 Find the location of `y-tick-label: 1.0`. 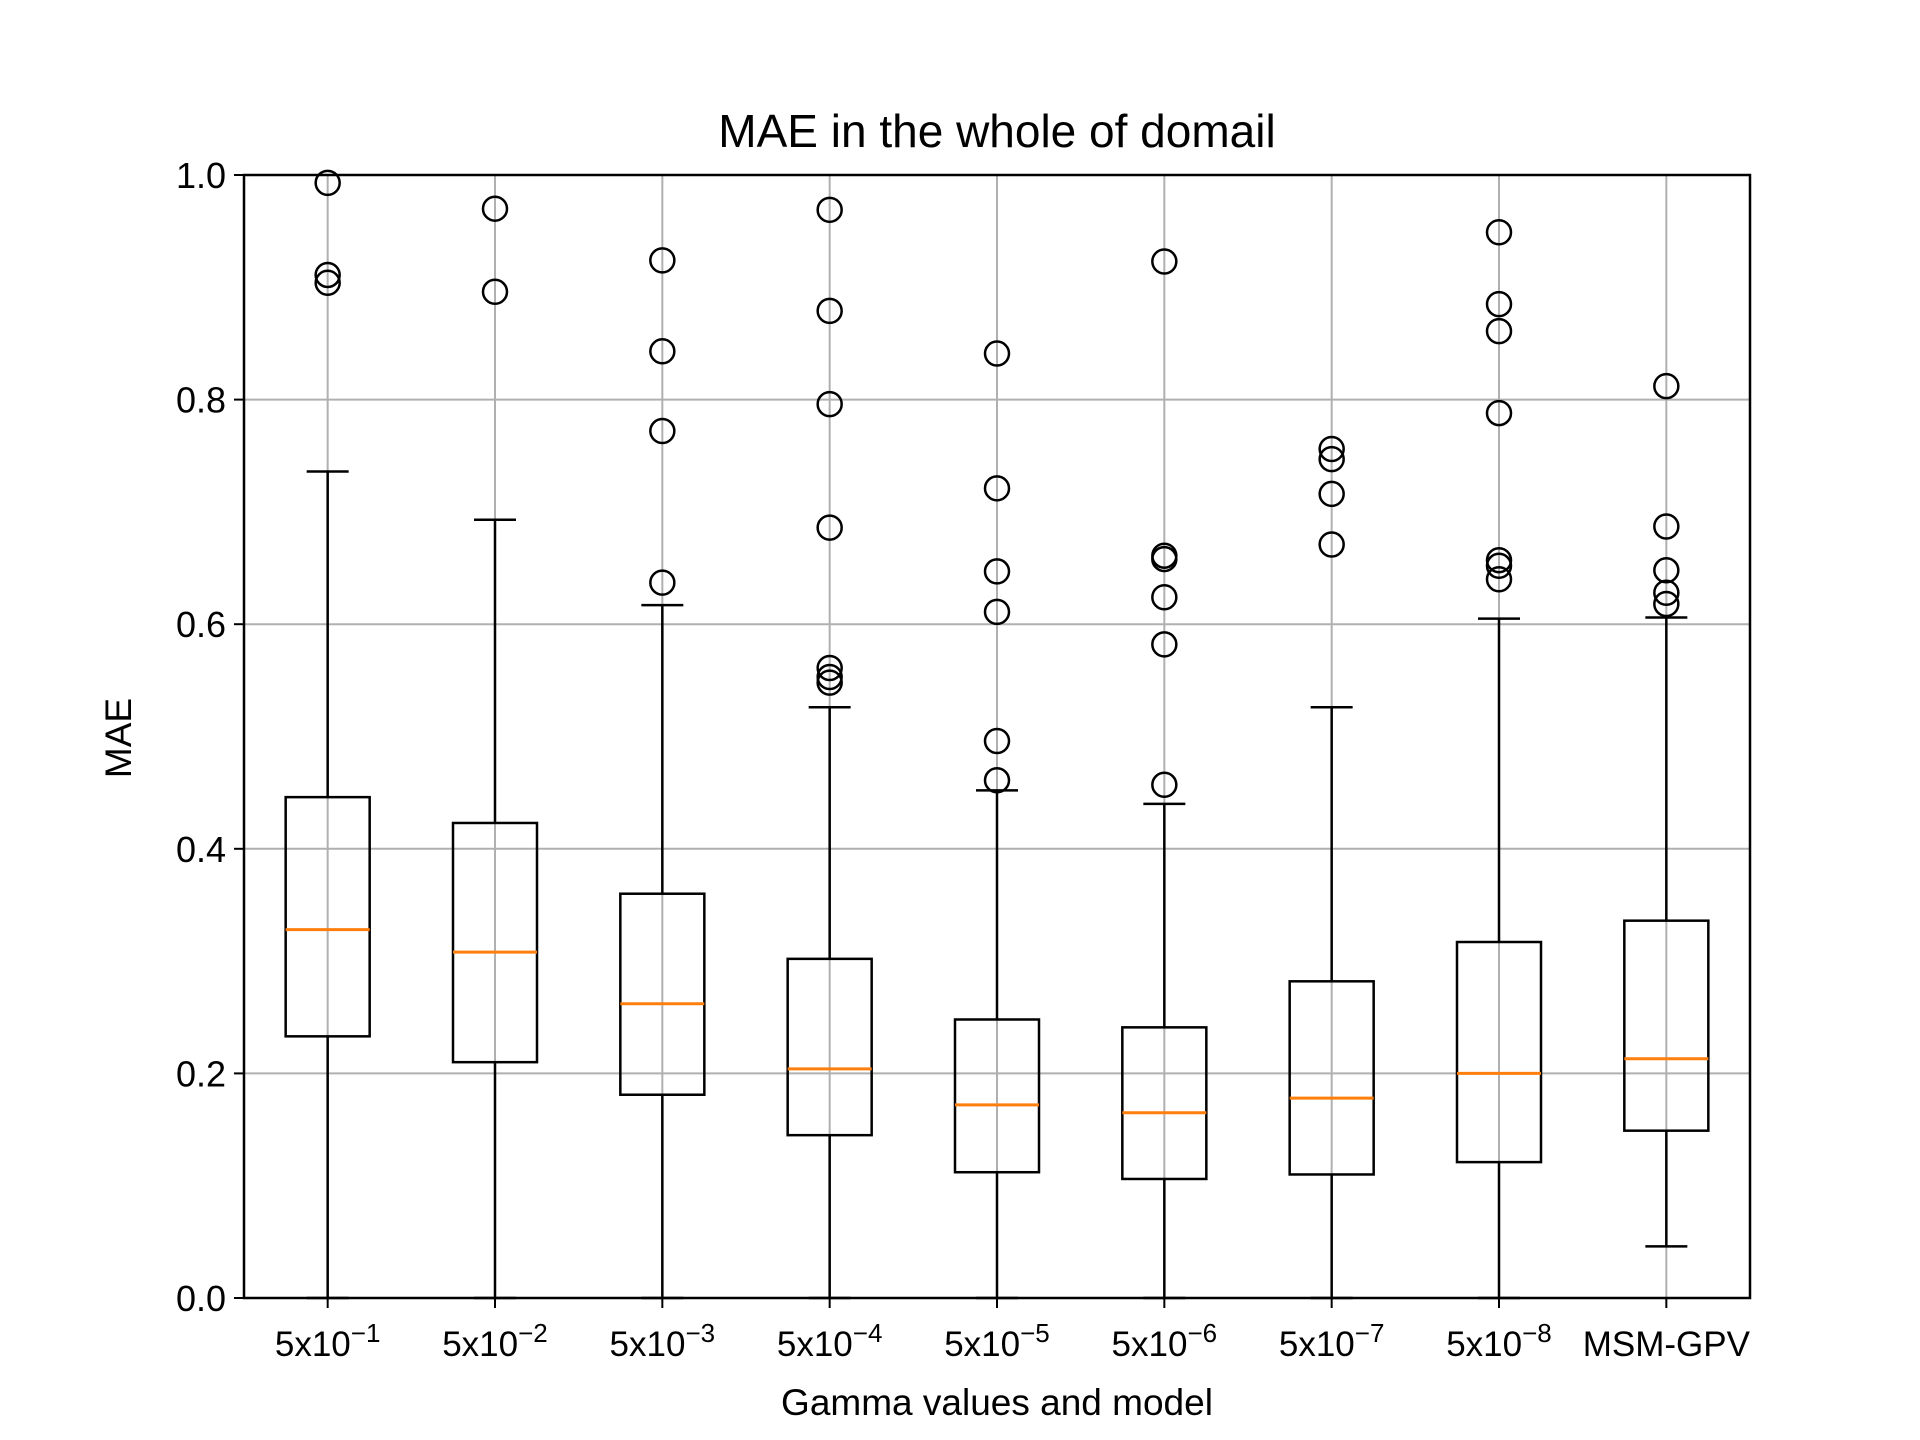

y-tick-label: 1.0 is located at coordinates (201, 175).